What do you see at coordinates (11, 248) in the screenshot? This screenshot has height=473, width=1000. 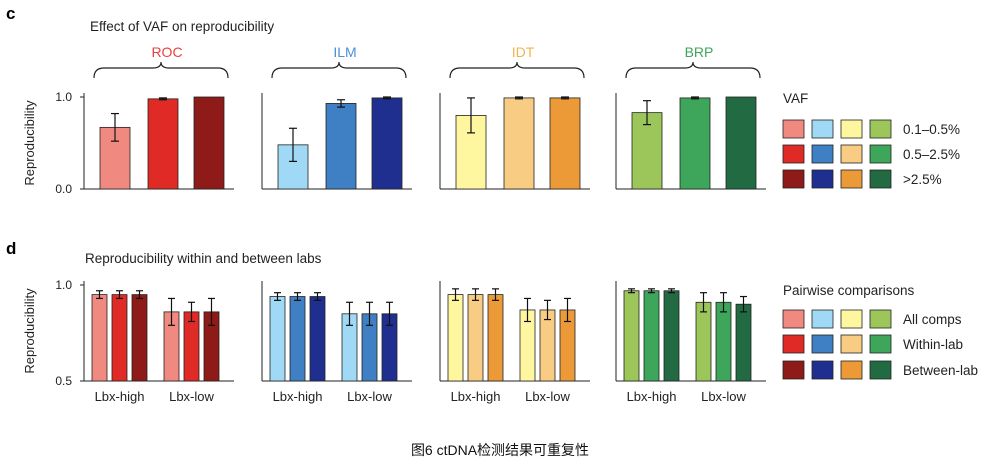 I see `panel-d-letter: d` at bounding box center [11, 248].